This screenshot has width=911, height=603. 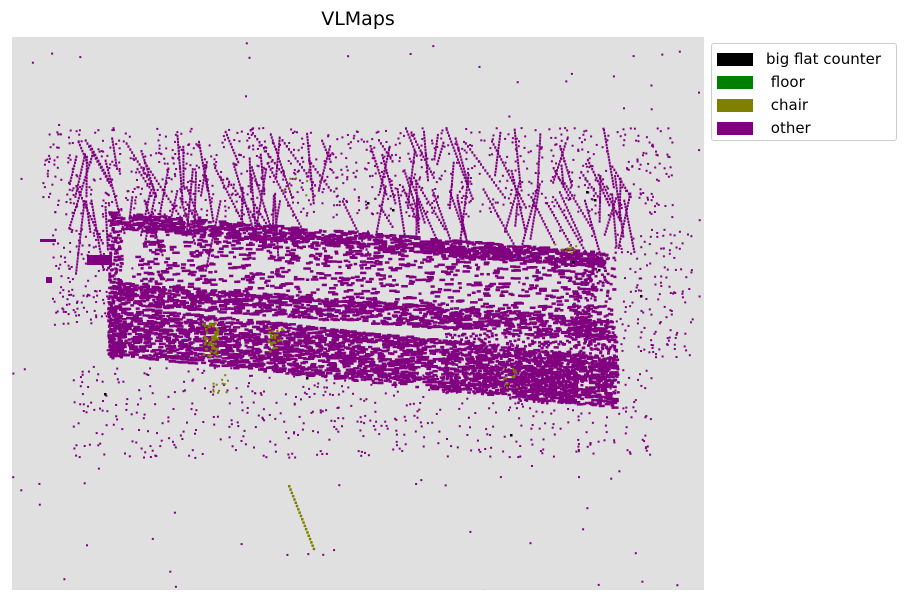 What do you see at coordinates (735, 59) in the screenshot?
I see `legend-swatch-black` at bounding box center [735, 59].